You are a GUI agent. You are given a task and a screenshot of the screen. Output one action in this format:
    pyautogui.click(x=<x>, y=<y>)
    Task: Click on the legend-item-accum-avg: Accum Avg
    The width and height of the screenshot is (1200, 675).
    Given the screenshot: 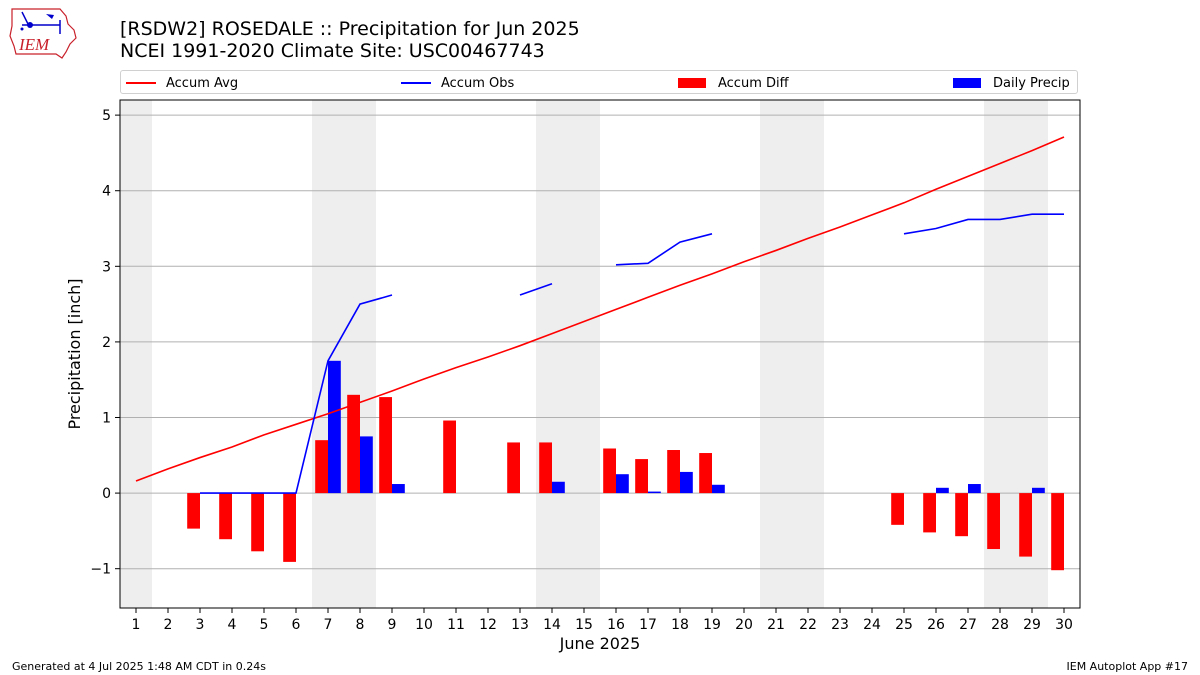 What is the action you would take?
    pyautogui.click(x=182, y=83)
    